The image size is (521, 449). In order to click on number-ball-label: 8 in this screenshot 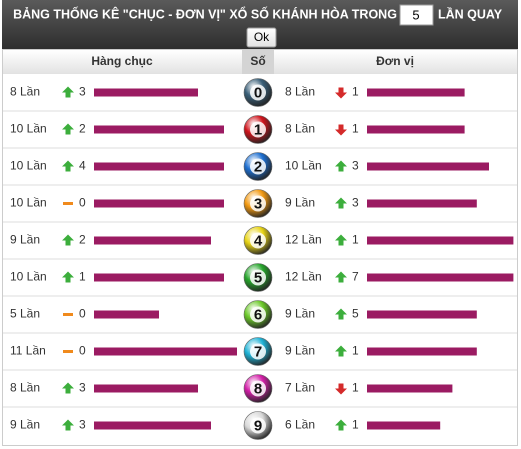, I will do `click(258, 388)`.